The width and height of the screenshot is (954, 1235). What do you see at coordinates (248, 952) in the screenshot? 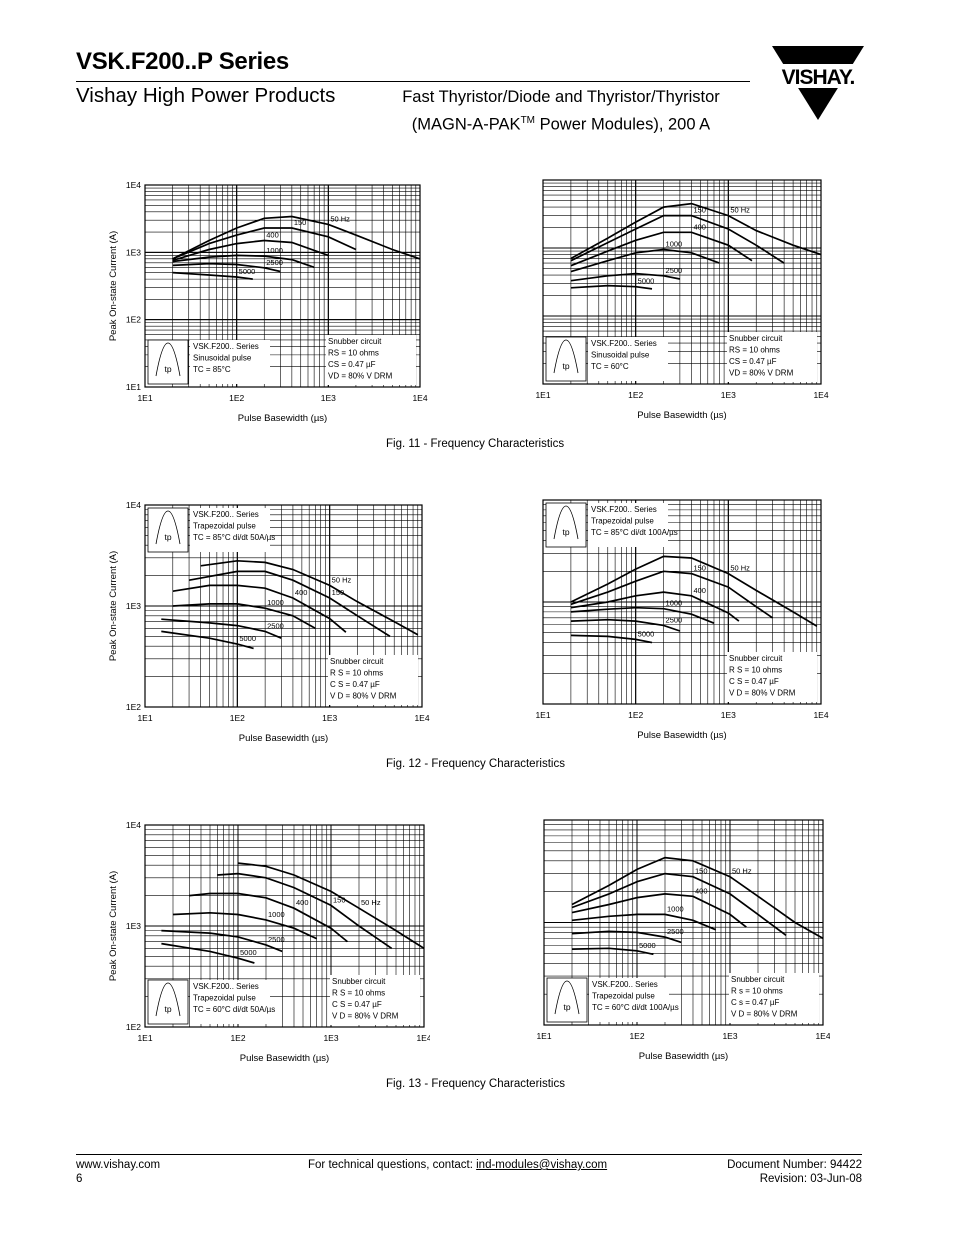
I see `series-label: 5000` at bounding box center [248, 952].